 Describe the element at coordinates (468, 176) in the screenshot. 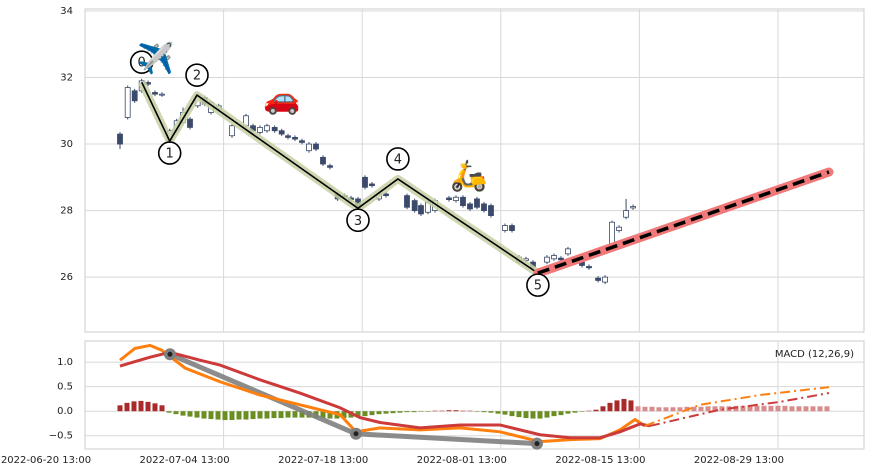

I see `icon: 🛵` at that location.